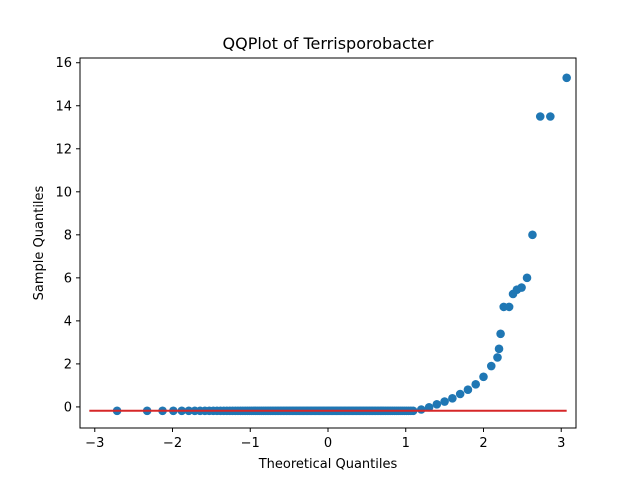  Describe the element at coordinates (483, 443) in the screenshot. I see `x-tick-label: 2` at that location.